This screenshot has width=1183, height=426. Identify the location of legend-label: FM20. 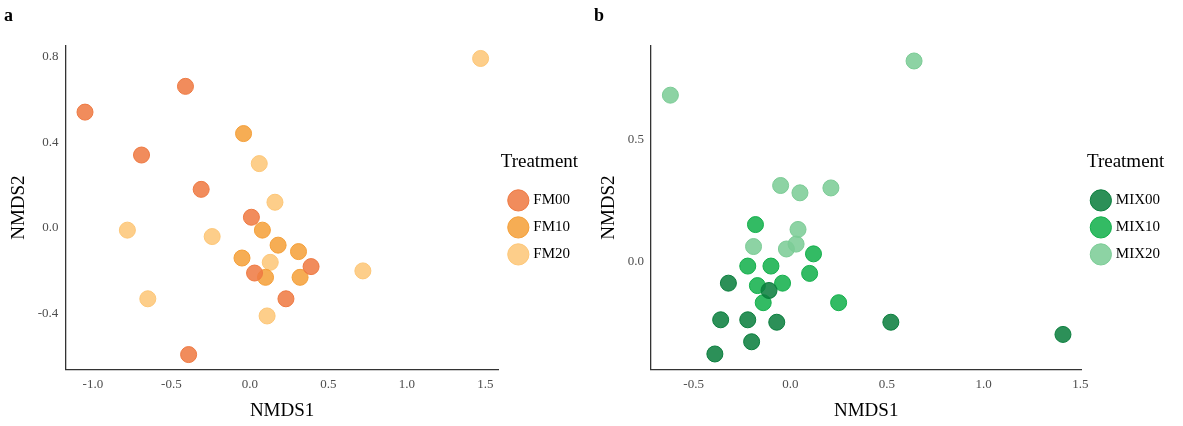
(552, 253).